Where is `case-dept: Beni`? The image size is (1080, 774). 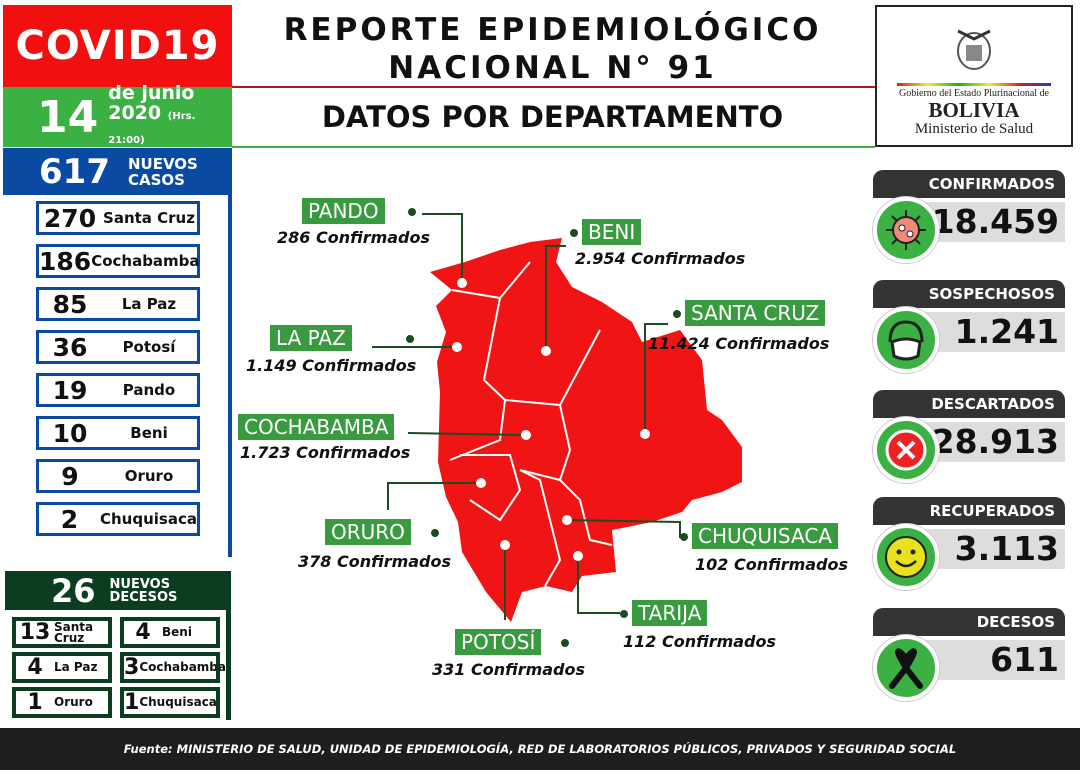
case-dept: Beni is located at coordinates (149, 433).